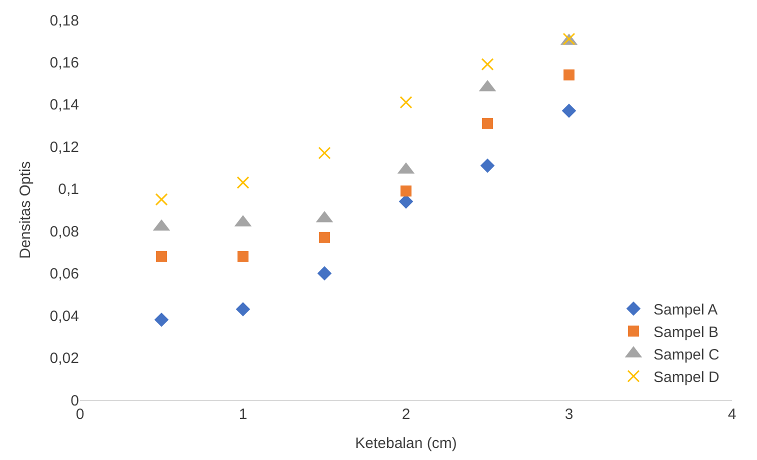  I want to click on y-tick-label: 0,1, so click(68, 189).